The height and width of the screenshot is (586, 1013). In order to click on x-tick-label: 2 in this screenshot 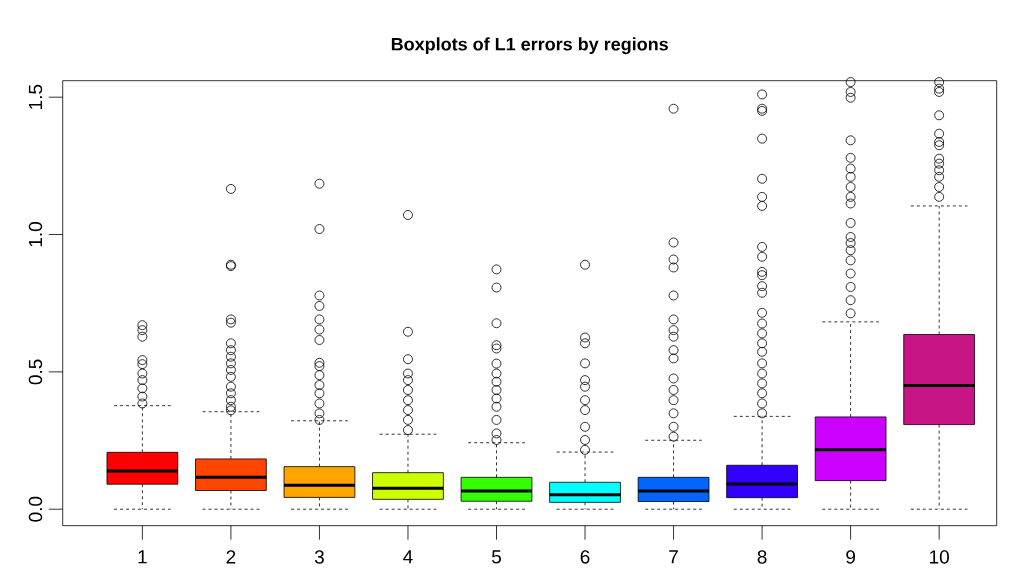, I will do `click(231, 557)`.